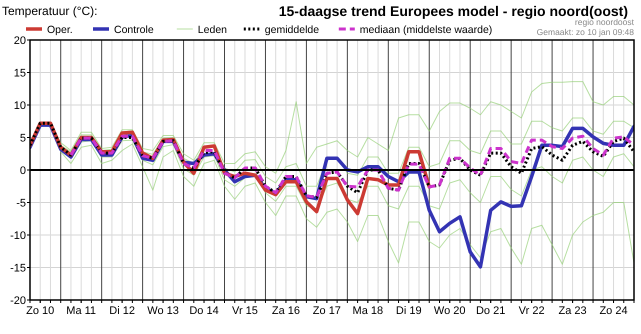 This screenshot has height=334, width=641. Describe the element at coordinates (531, 311) in the screenshot. I see `x-tick-label: Vr 22` at that location.